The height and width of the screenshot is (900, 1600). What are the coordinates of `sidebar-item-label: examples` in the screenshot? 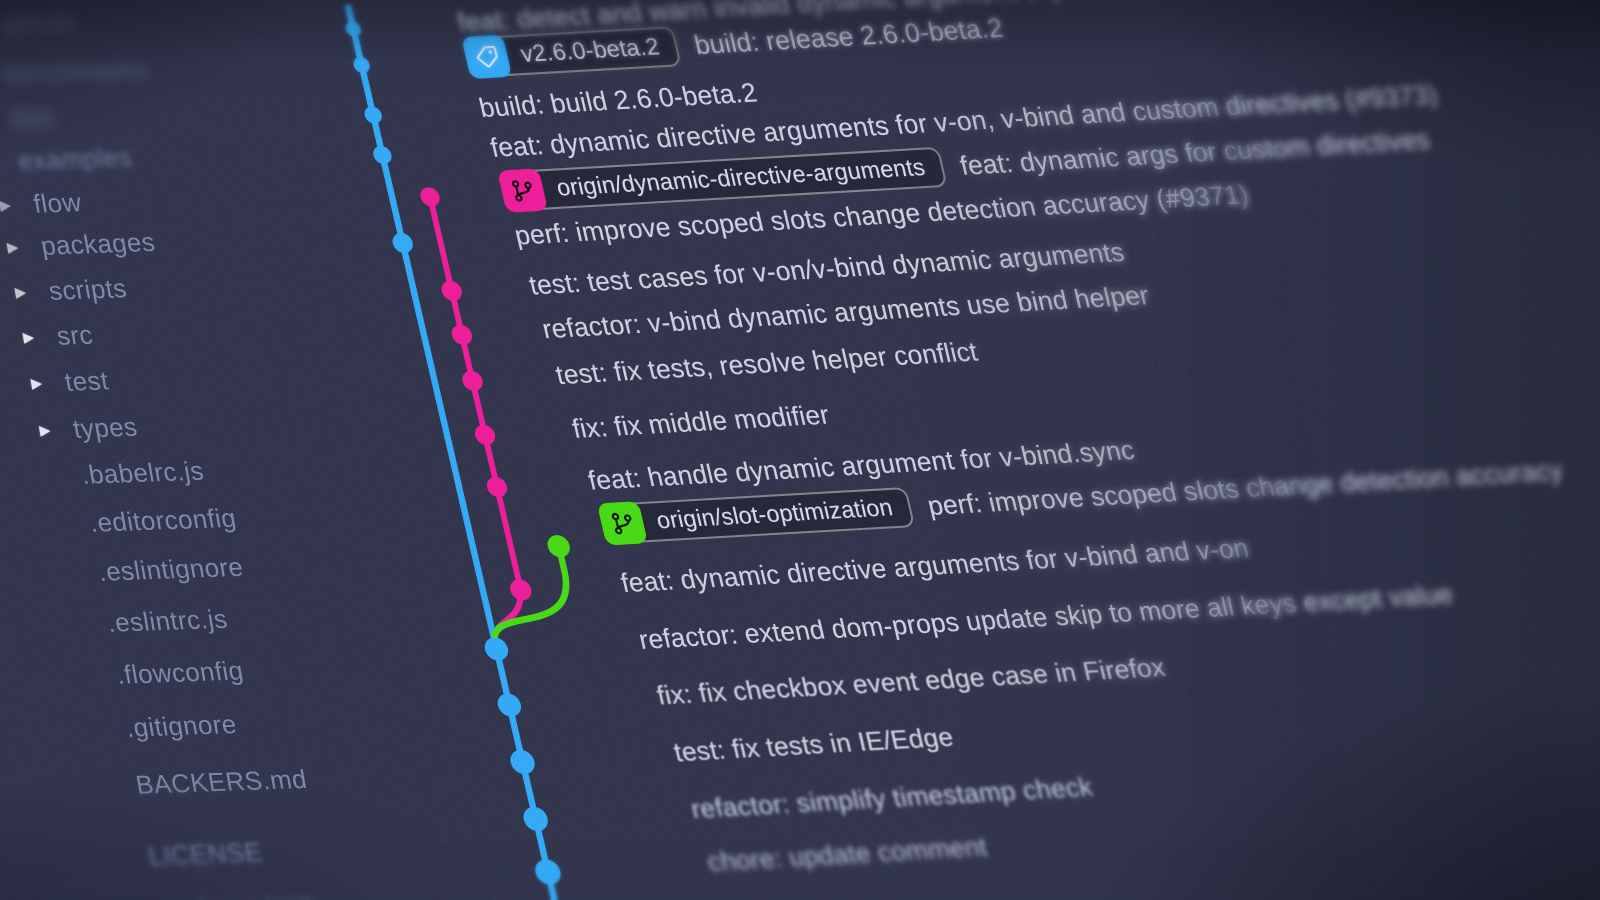 It's located at (75, 158).